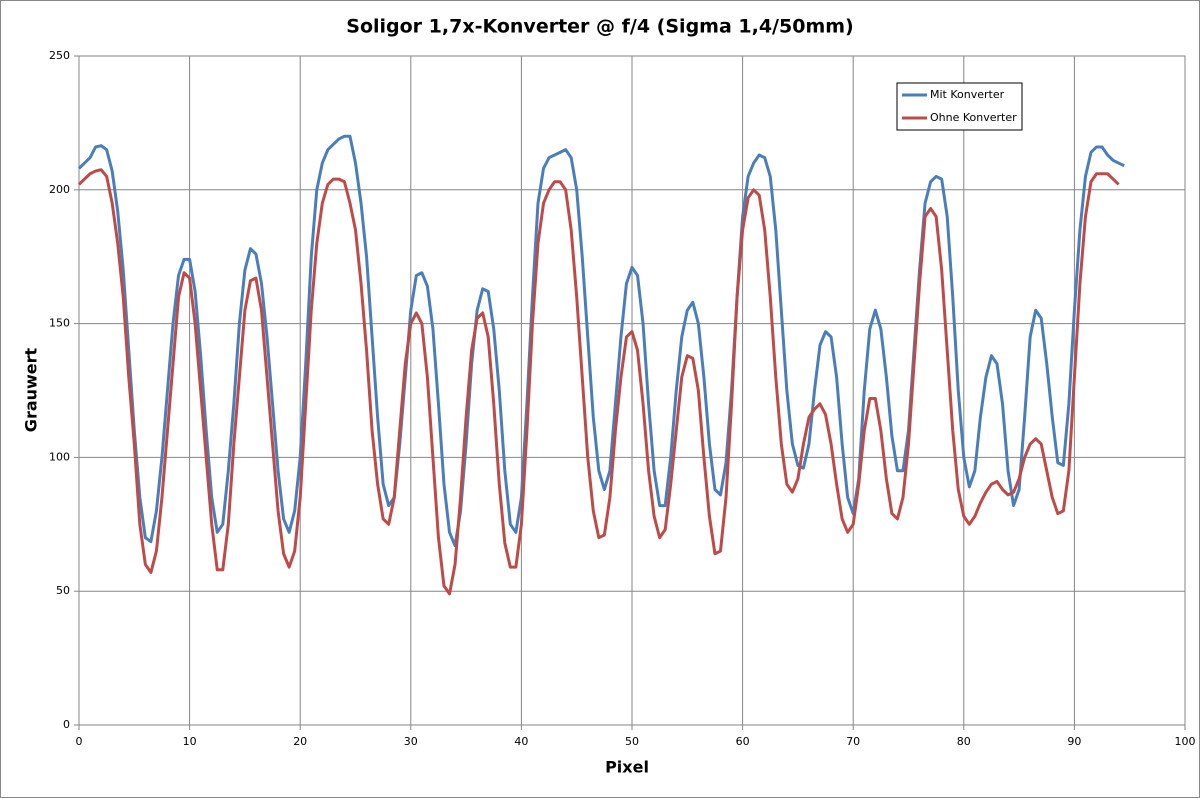 The width and height of the screenshot is (1200, 798). I want to click on y-tick-label: 100, so click(59, 456).